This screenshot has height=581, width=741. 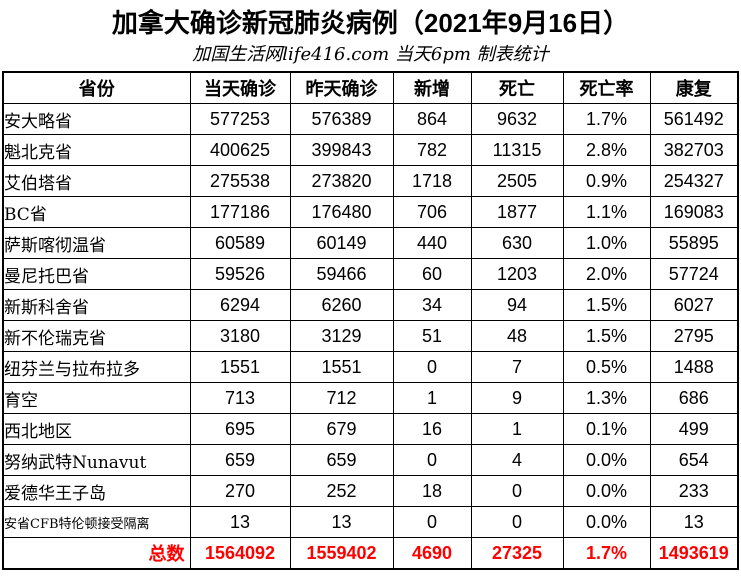 I want to click on province-cell: 爱德华王子岛, so click(x=96, y=491).